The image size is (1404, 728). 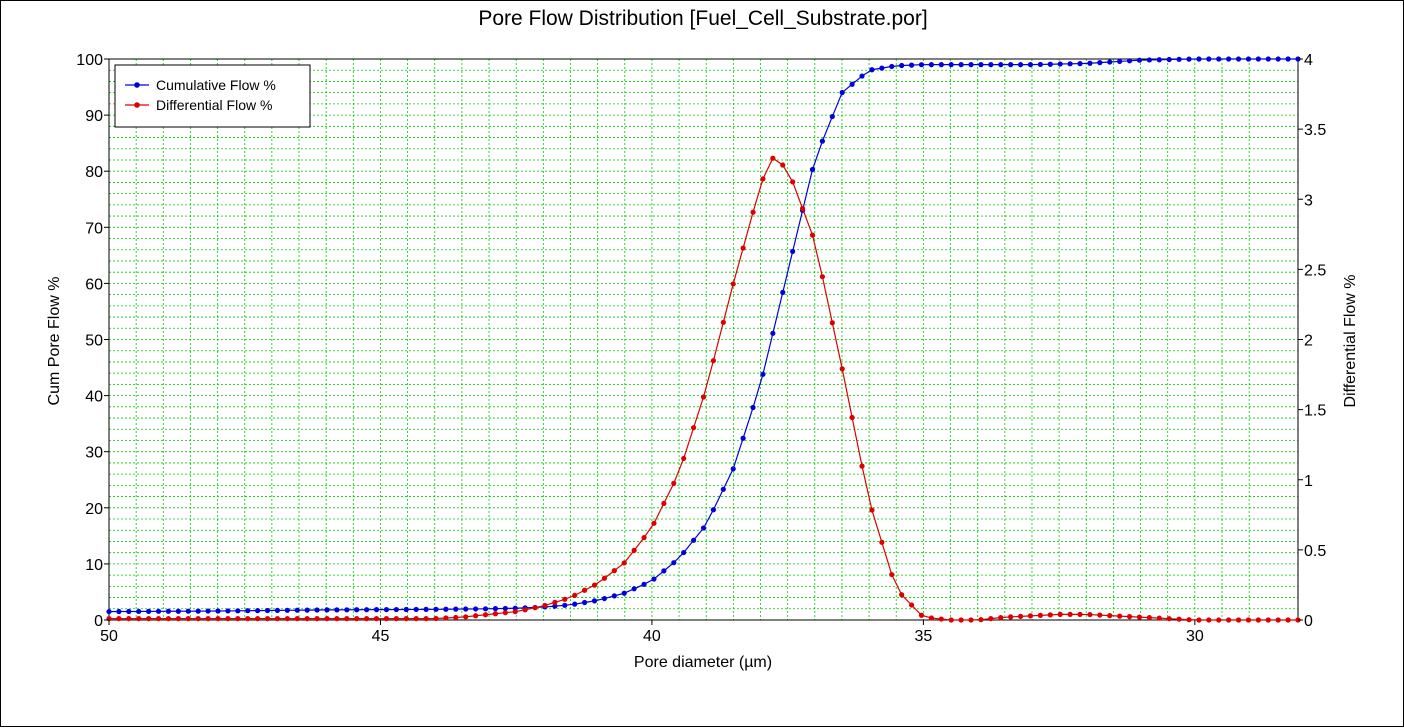 What do you see at coordinates (1350, 340) in the screenshot?
I see `y-axis-right-label: Differential Flow %` at bounding box center [1350, 340].